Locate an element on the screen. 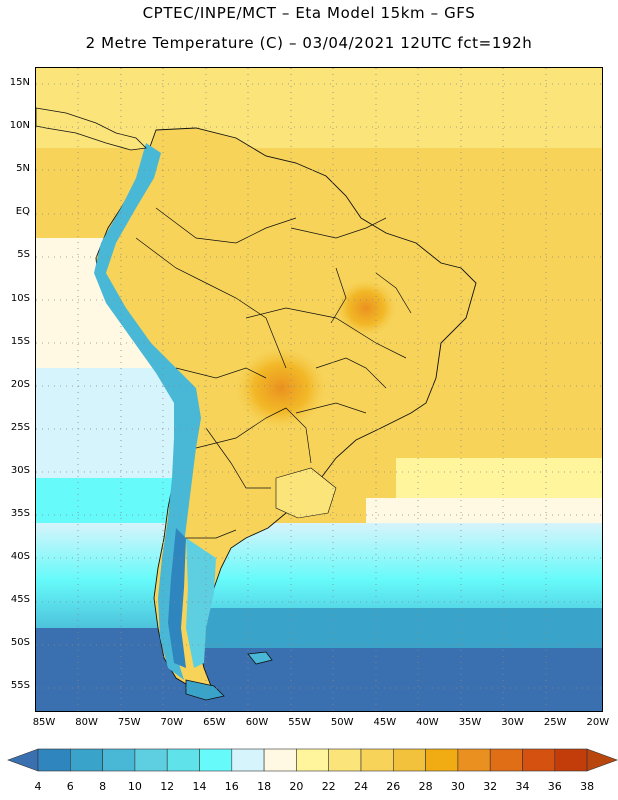 The image size is (618, 800). legend-value-label: 20 is located at coordinates (296, 786).